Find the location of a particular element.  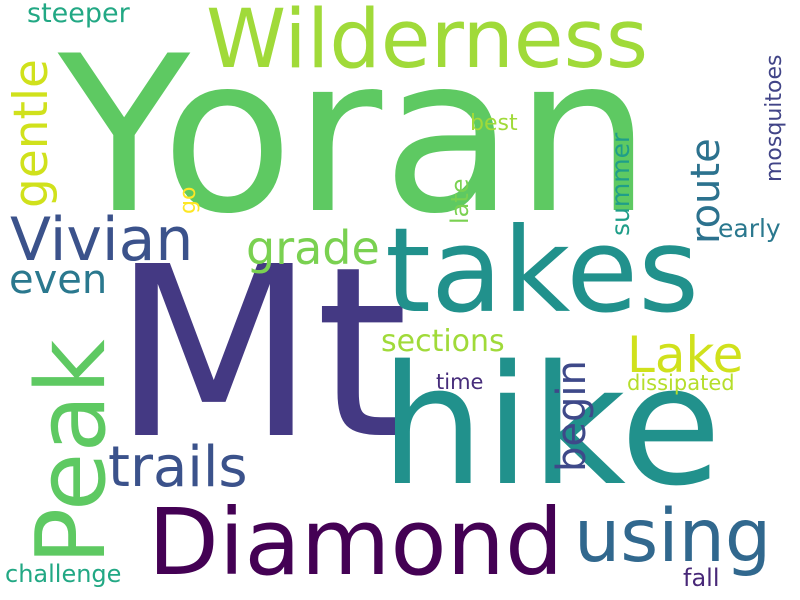

word-even: even is located at coordinates (58, 280).